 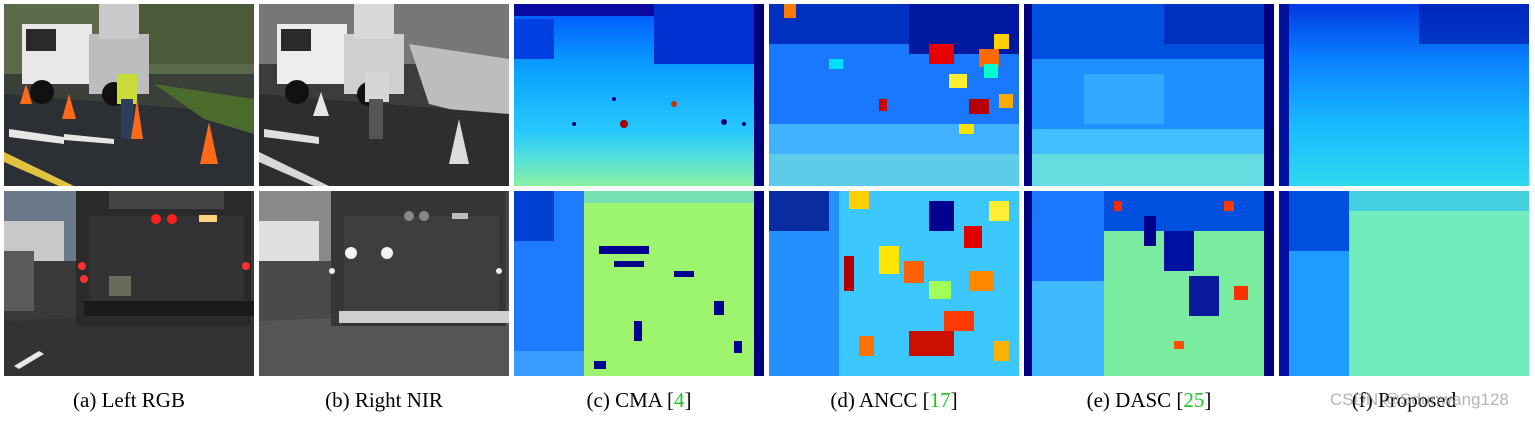 I want to click on caption-e: (e) DASC [25], so click(x=1149, y=400).